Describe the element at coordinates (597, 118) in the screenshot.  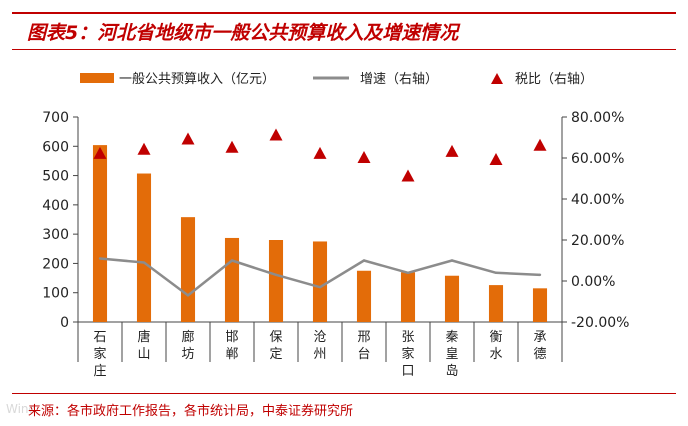
I see `right-tick-label: 80.00%` at that location.